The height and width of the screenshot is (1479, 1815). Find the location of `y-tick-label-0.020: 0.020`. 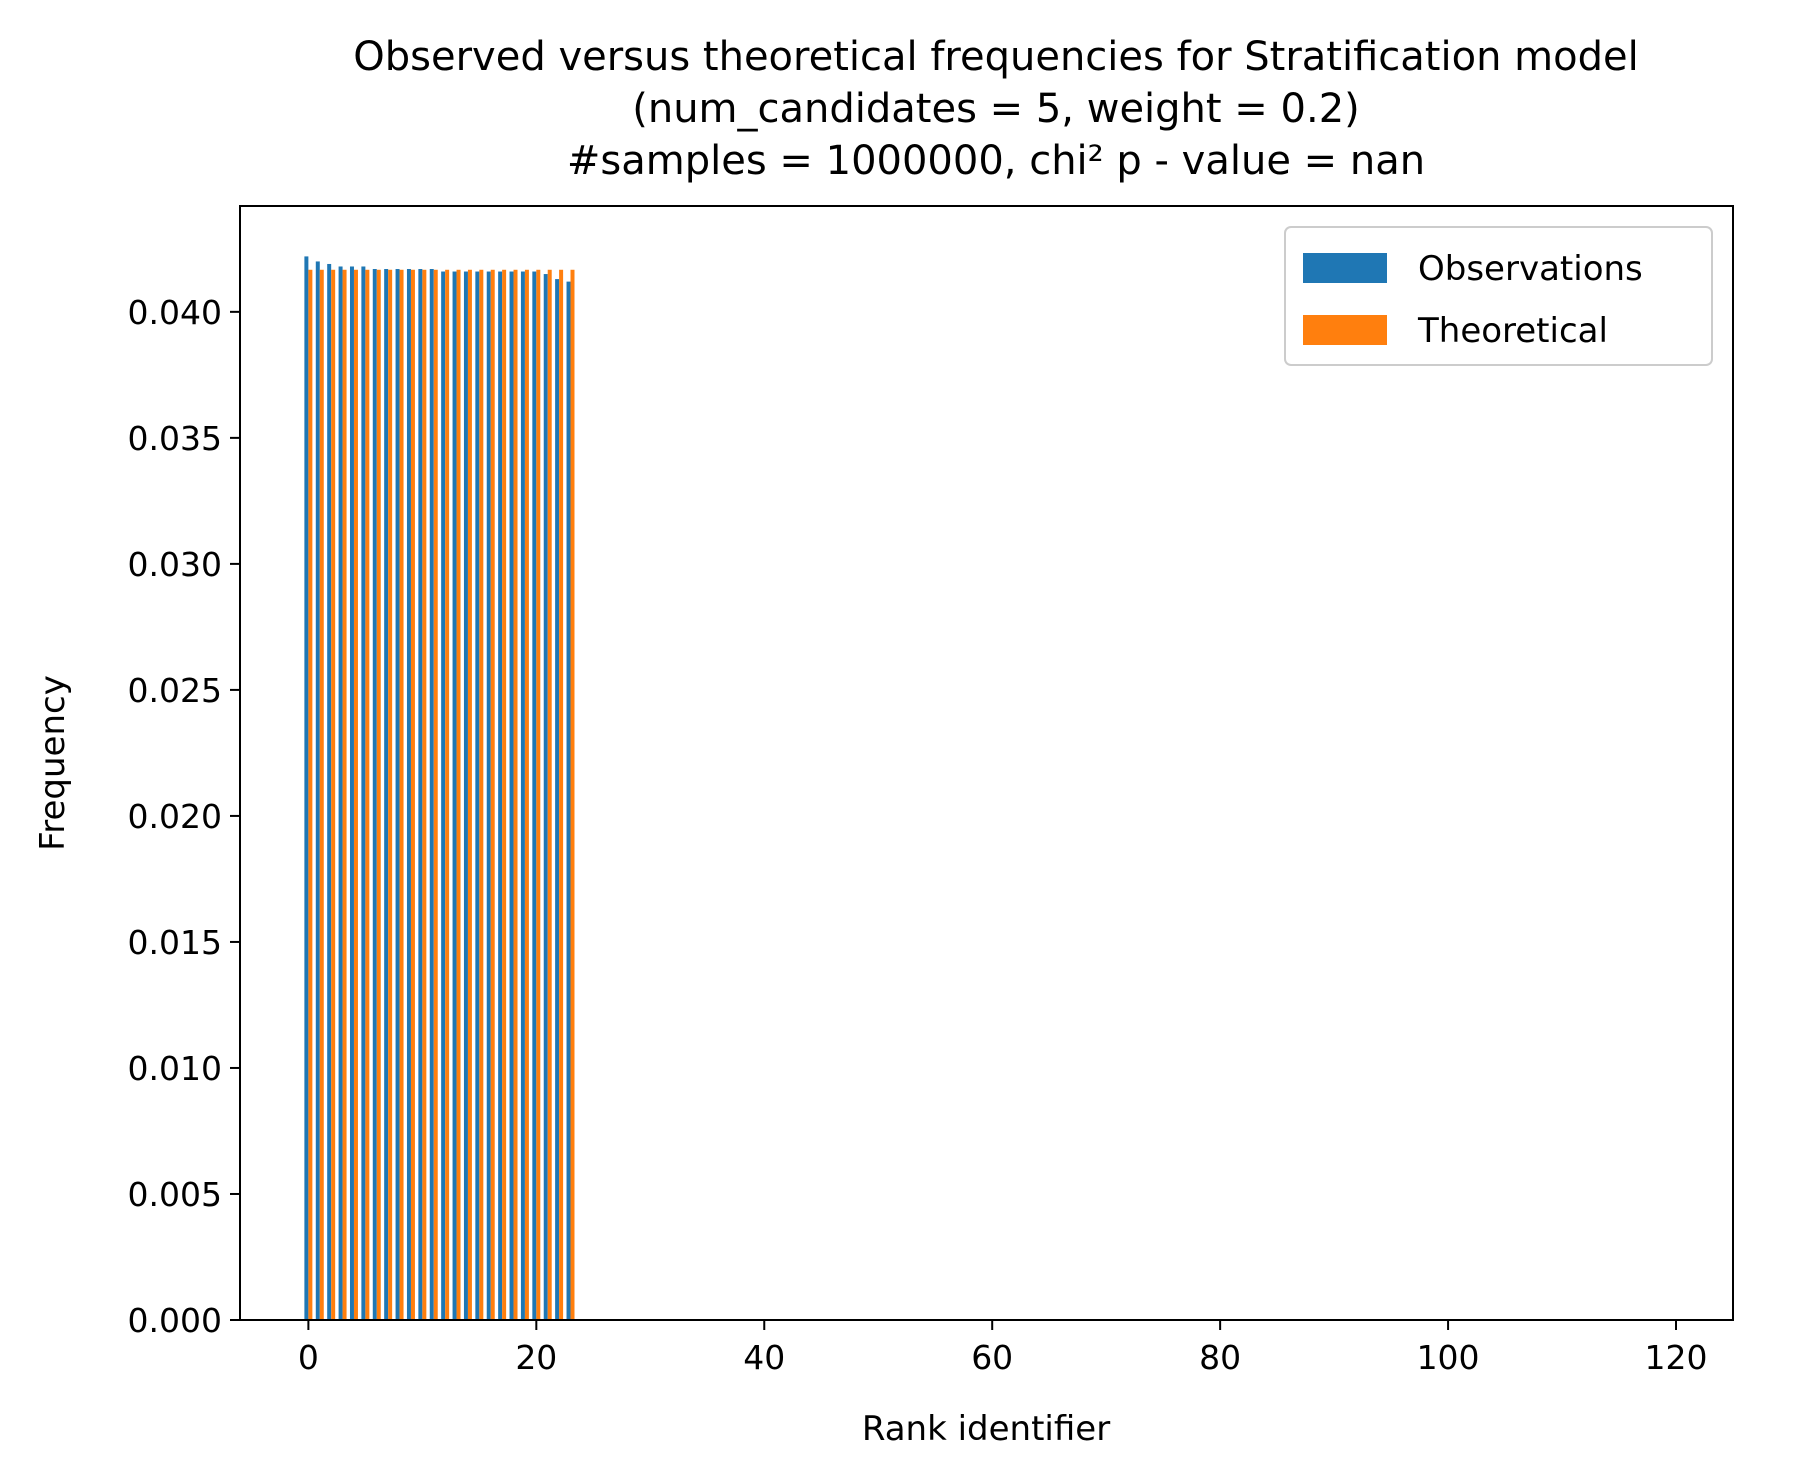

y-tick-label-0.020: 0.020 is located at coordinates (175, 816).